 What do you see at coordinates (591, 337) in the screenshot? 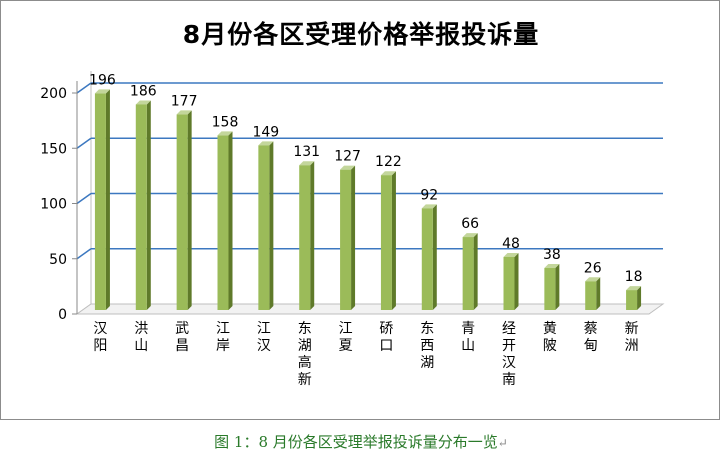
I see `x-tick-label: 蔡甸` at bounding box center [591, 337].